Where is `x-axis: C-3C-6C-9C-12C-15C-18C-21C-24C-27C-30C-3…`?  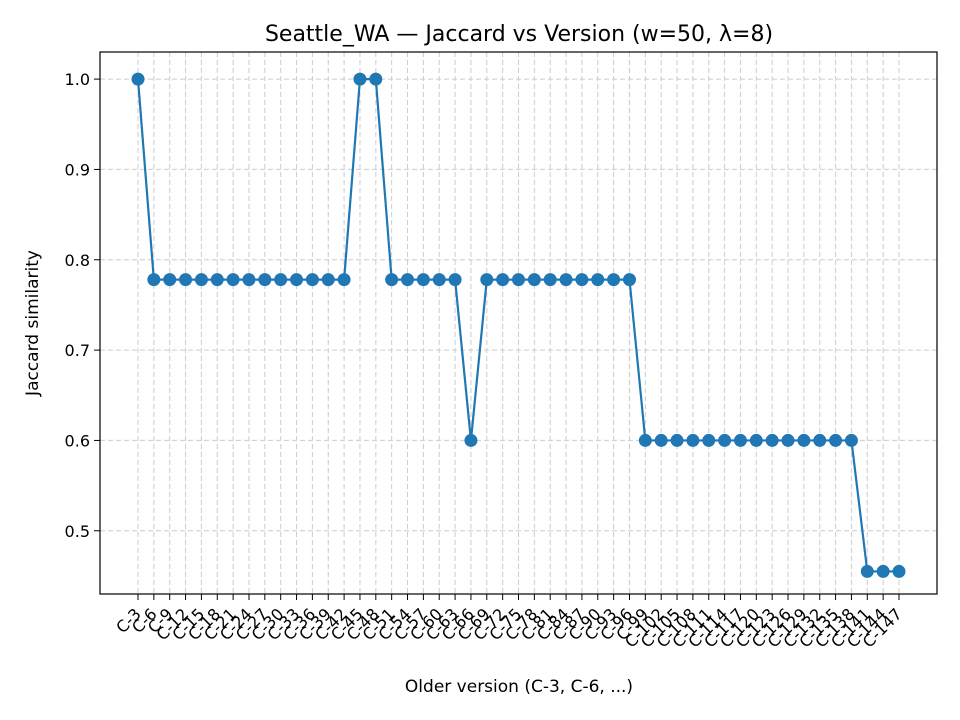
x-axis: C-3C-6C-9C-12C-15C-18C-21C-24C-27C-30C-3… is located at coordinates (509, 622).